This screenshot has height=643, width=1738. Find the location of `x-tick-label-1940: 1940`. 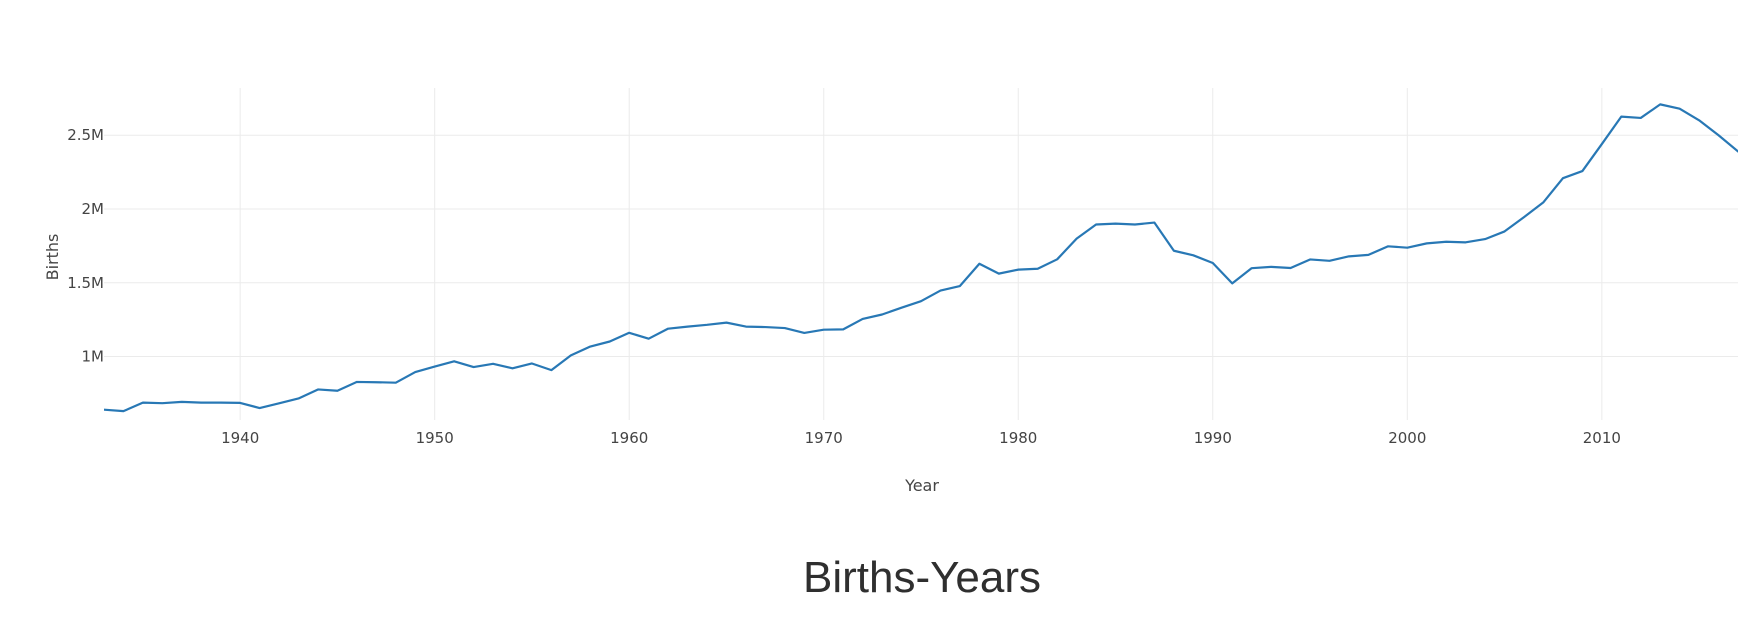

x-tick-label-1940: 1940 is located at coordinates (240, 438).